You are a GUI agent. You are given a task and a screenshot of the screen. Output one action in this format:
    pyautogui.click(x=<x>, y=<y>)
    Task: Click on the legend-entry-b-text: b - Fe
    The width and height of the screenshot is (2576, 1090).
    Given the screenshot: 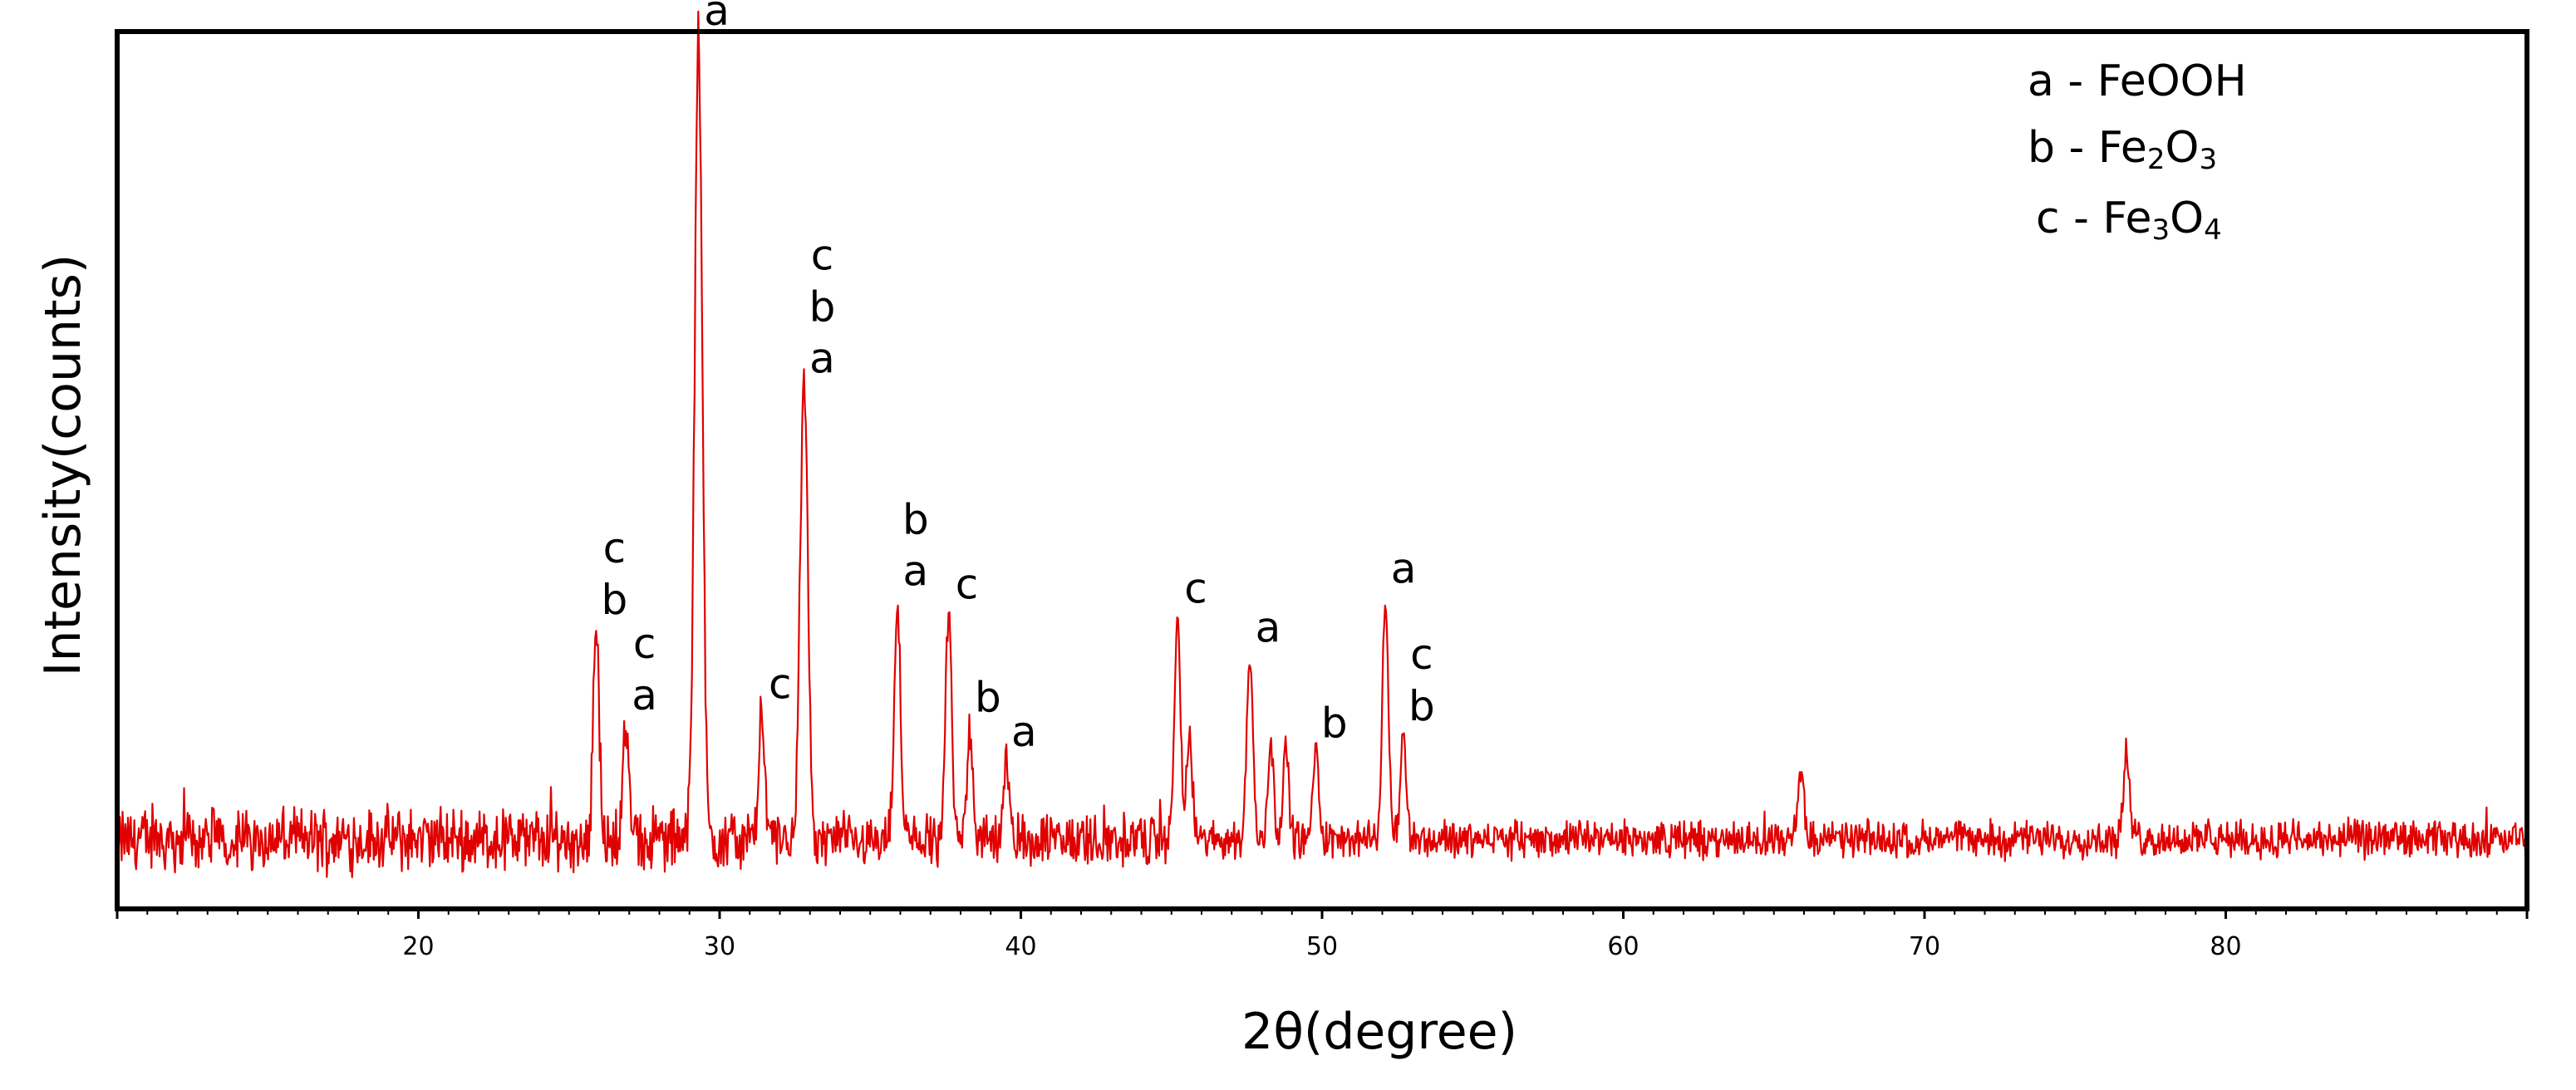 What is the action you would take?
    pyautogui.click(x=2087, y=148)
    